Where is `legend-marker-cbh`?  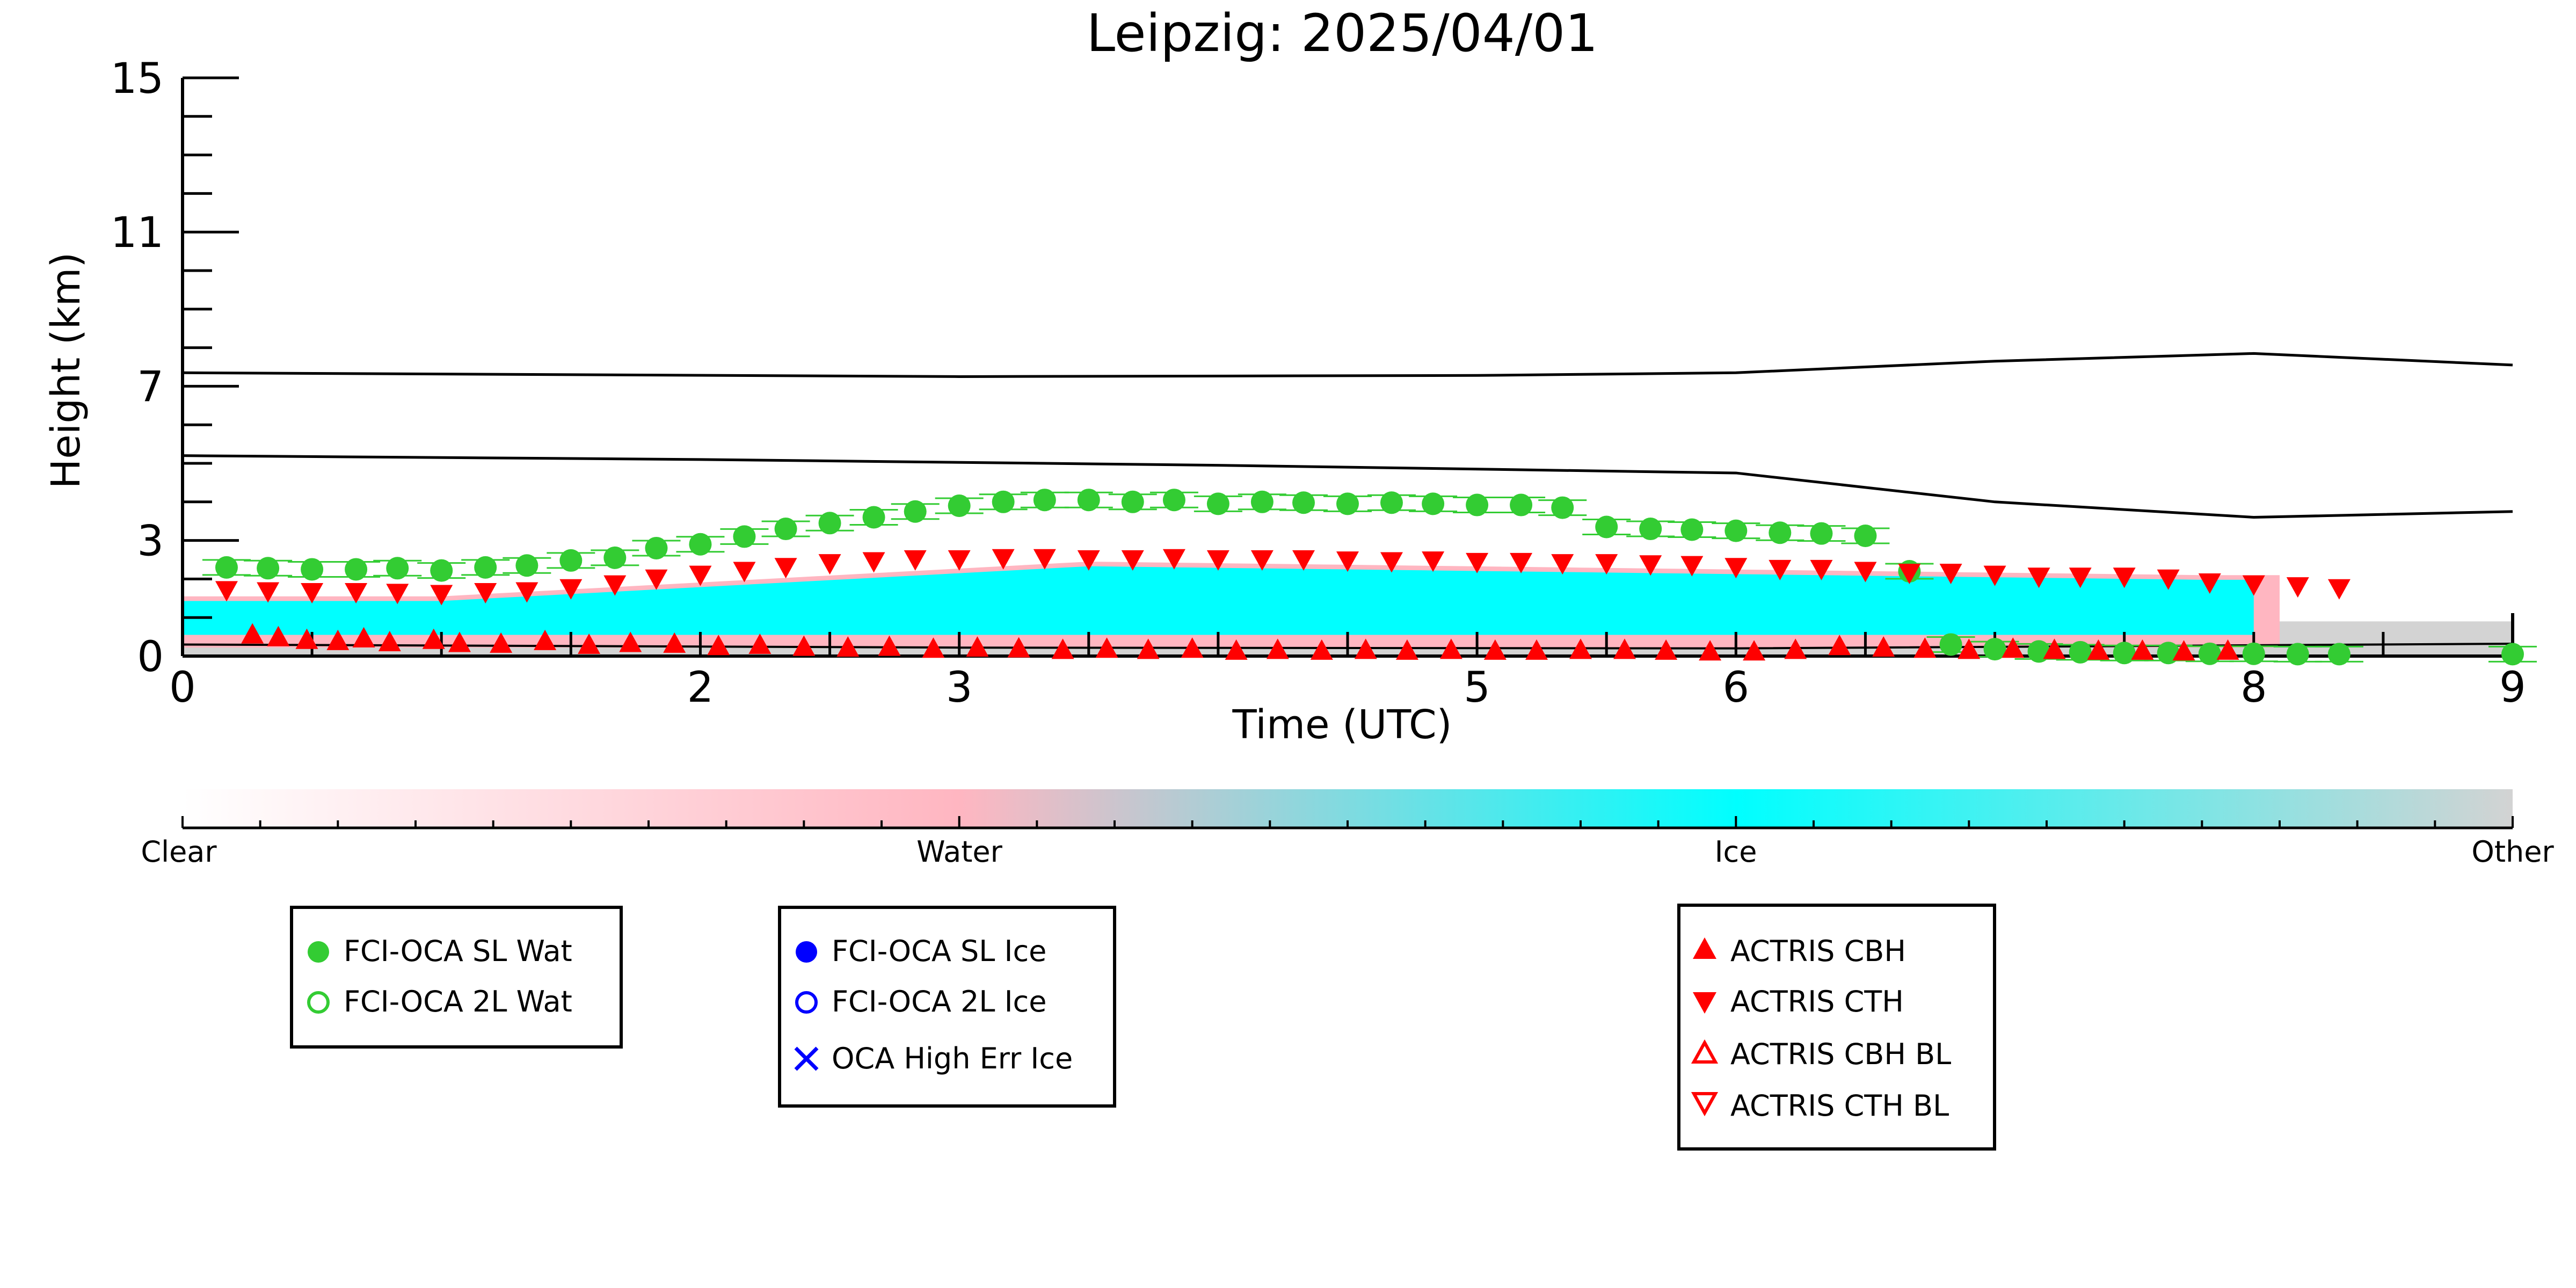 legend-marker-cbh is located at coordinates (1704, 948).